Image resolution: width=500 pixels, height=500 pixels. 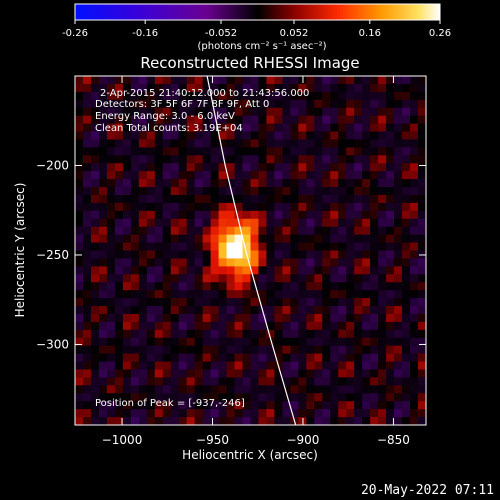 I want to click on colorbar-tick-label: -0.052, so click(x=221, y=33).